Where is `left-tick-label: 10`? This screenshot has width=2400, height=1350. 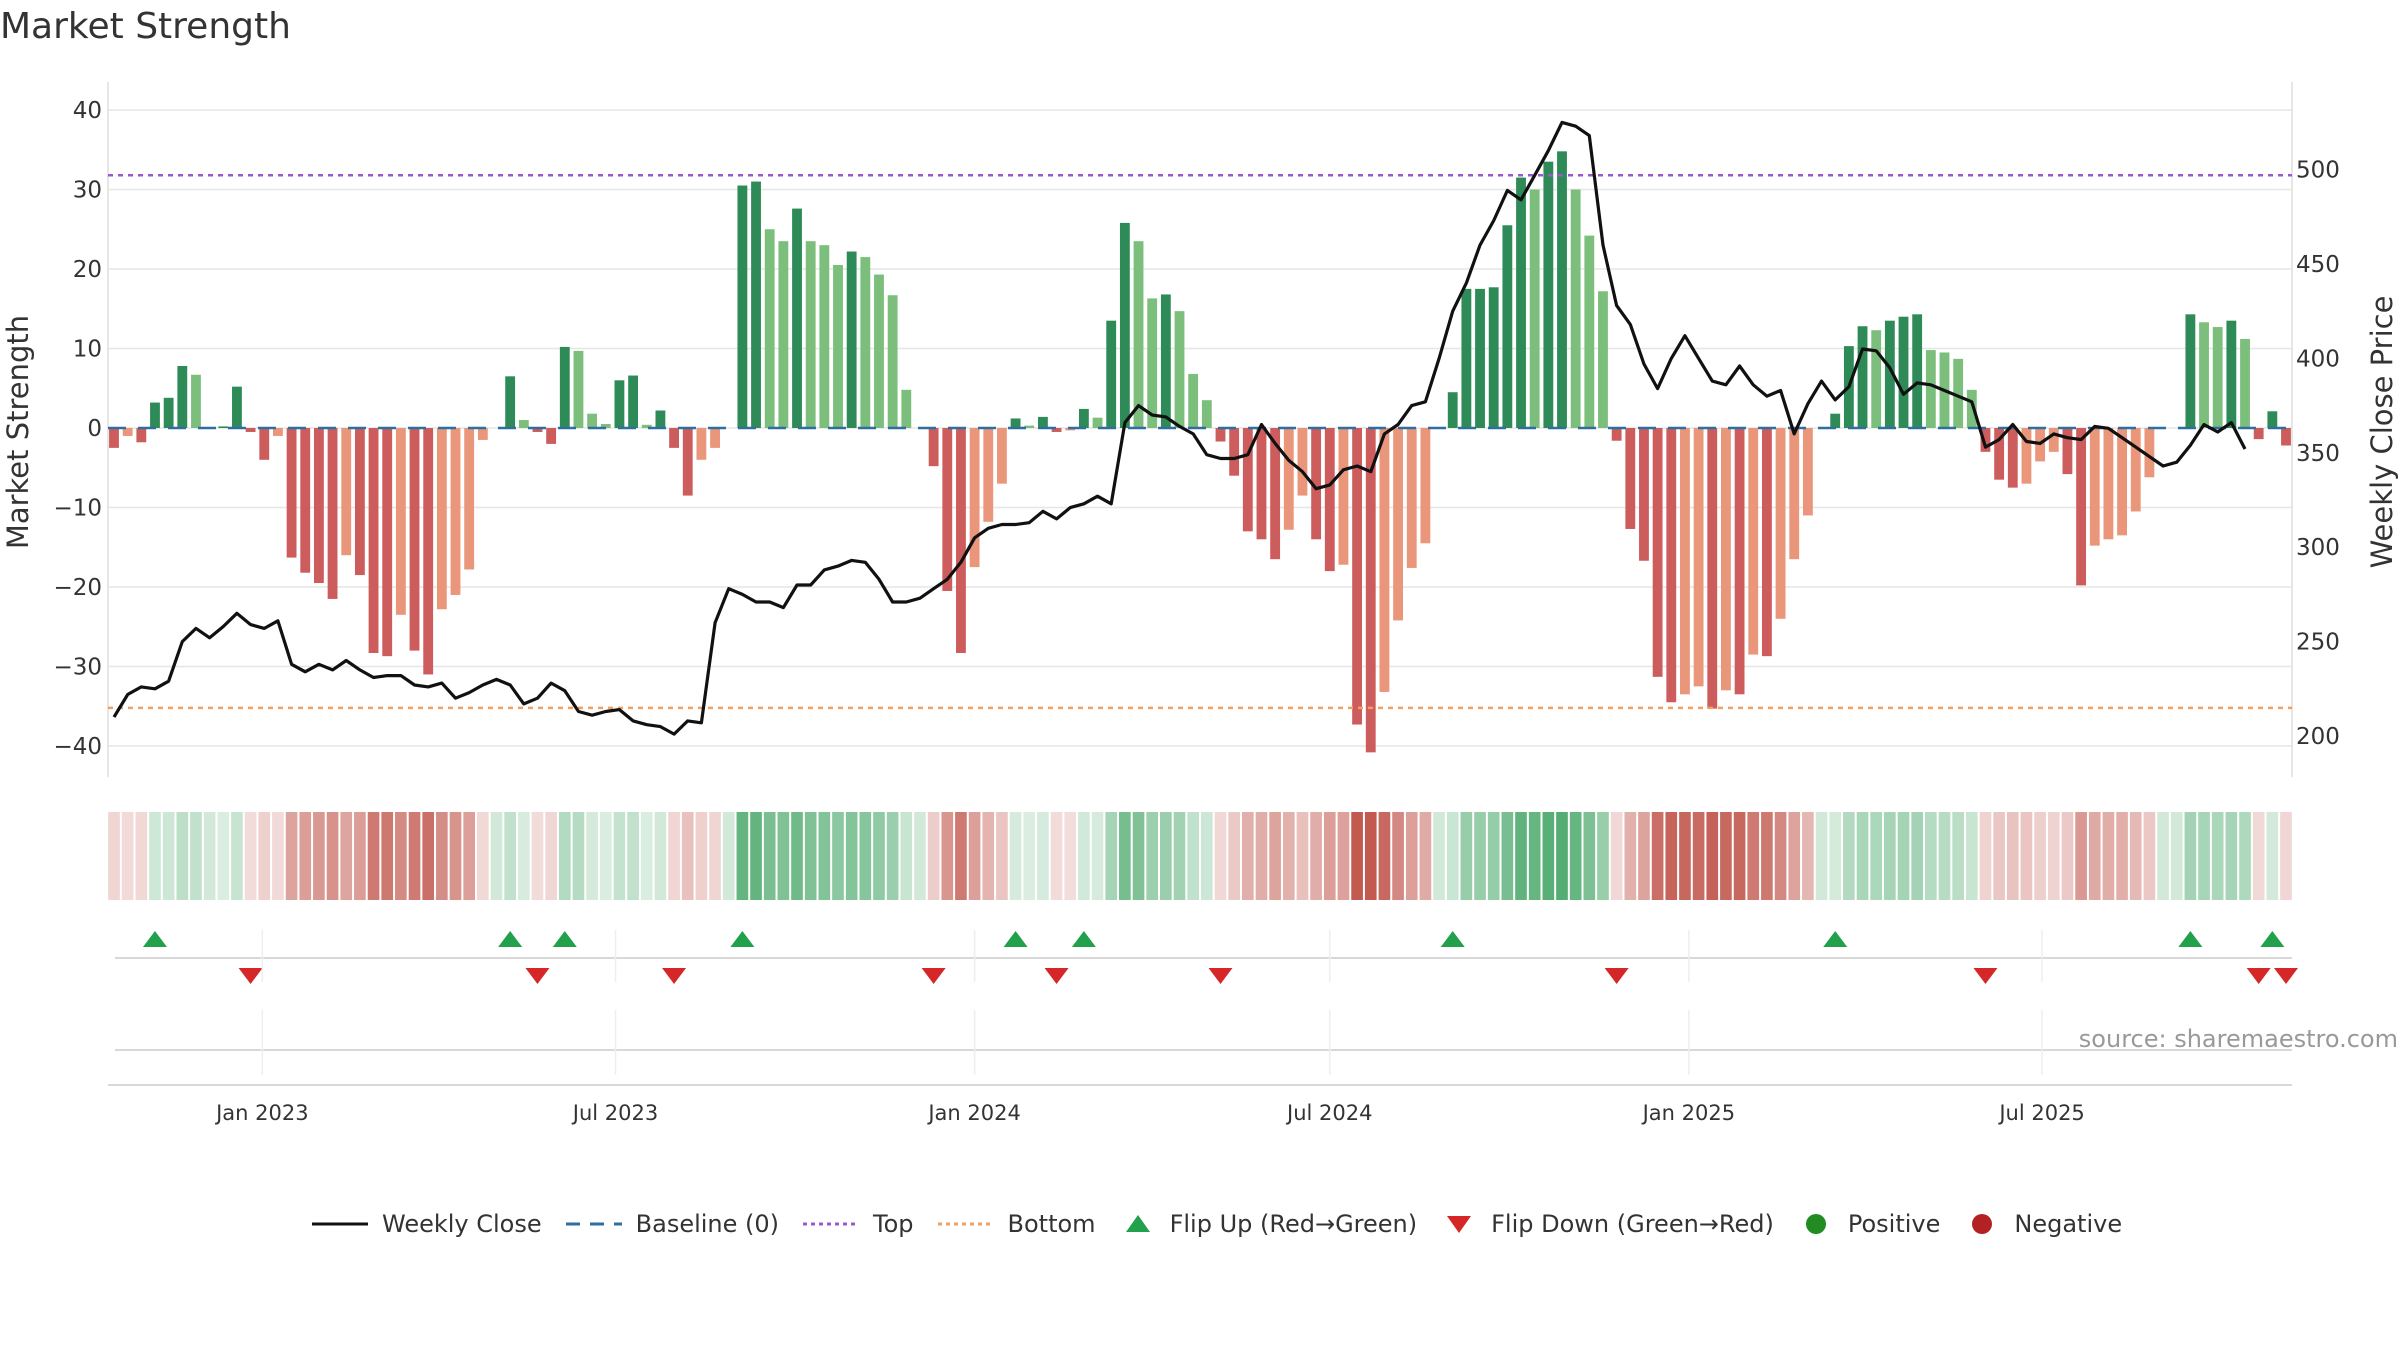
left-tick-label: 10 is located at coordinates (87, 350).